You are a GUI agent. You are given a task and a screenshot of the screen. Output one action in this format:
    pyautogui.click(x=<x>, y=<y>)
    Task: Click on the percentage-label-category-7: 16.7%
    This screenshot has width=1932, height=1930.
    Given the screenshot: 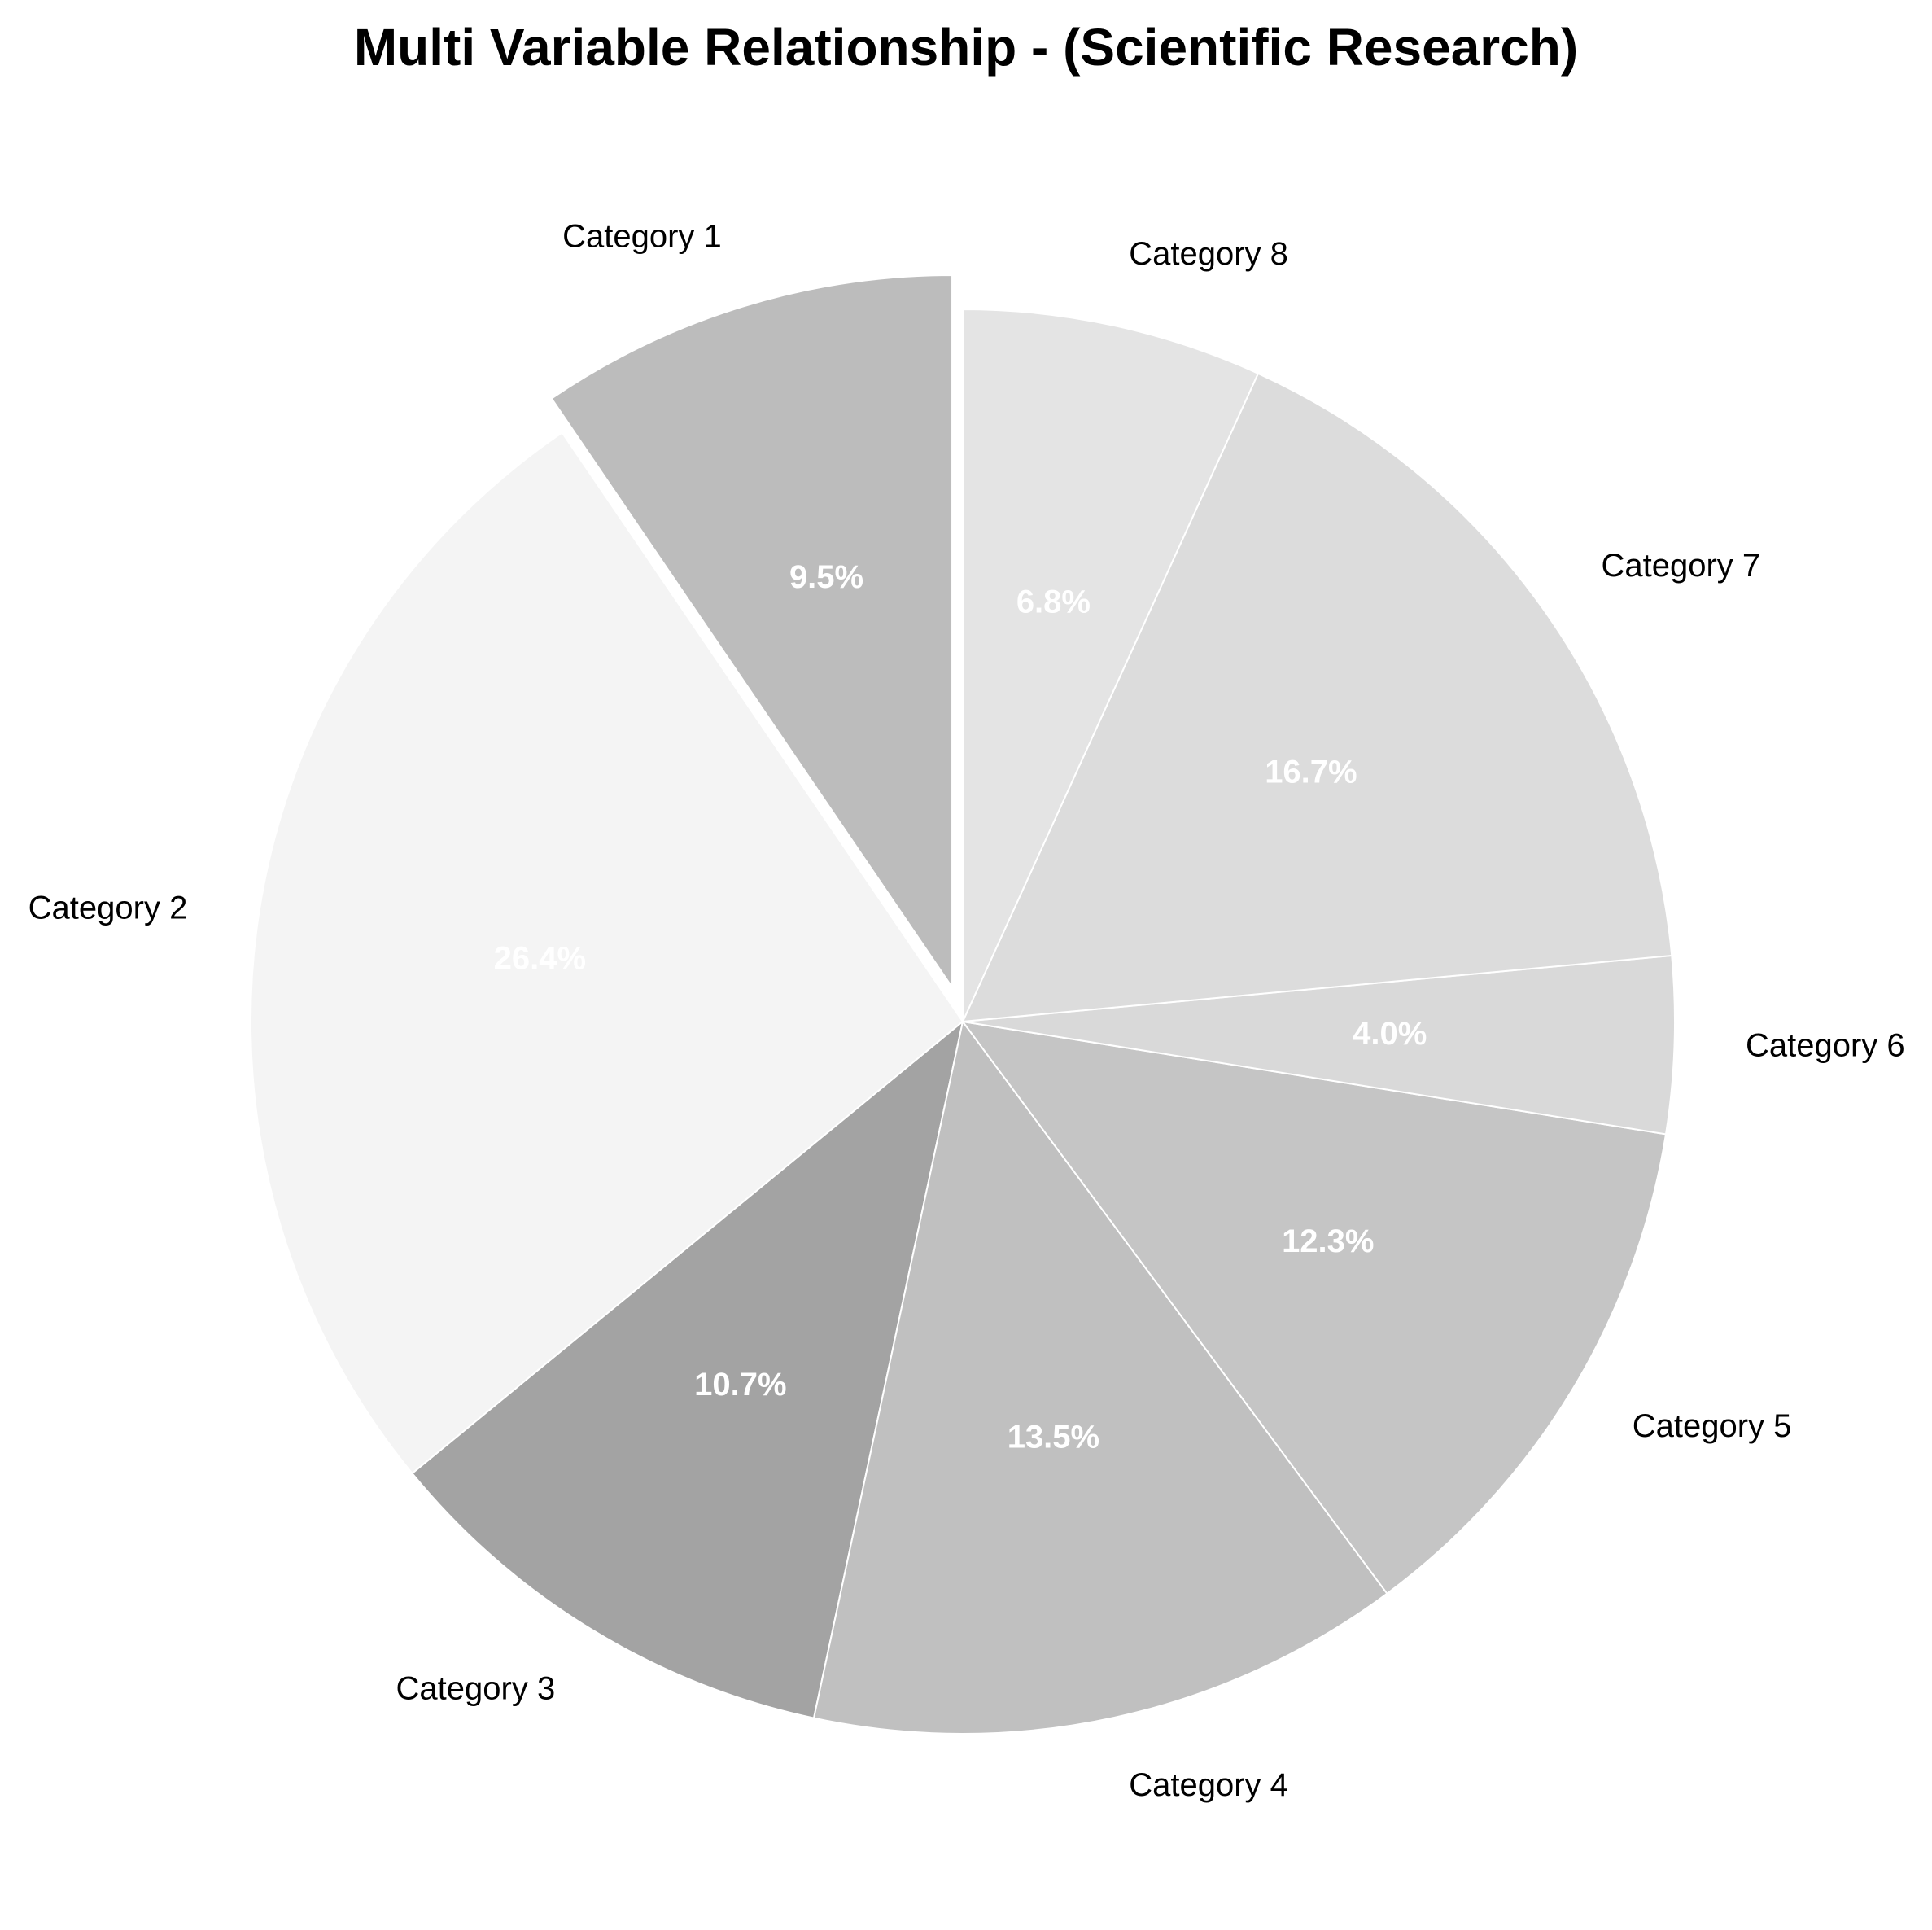 What is the action you would take?
    pyautogui.click(x=1311, y=772)
    